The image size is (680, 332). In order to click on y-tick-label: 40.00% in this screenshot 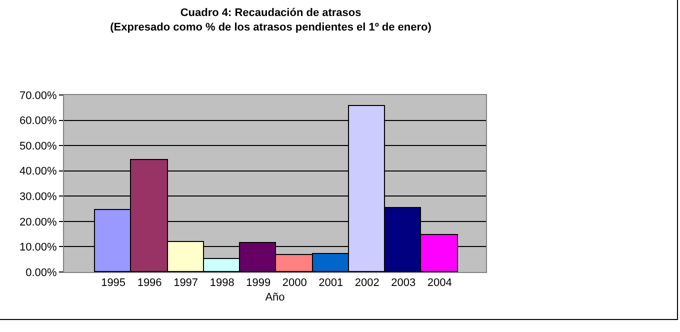, I will do `click(38, 172)`.